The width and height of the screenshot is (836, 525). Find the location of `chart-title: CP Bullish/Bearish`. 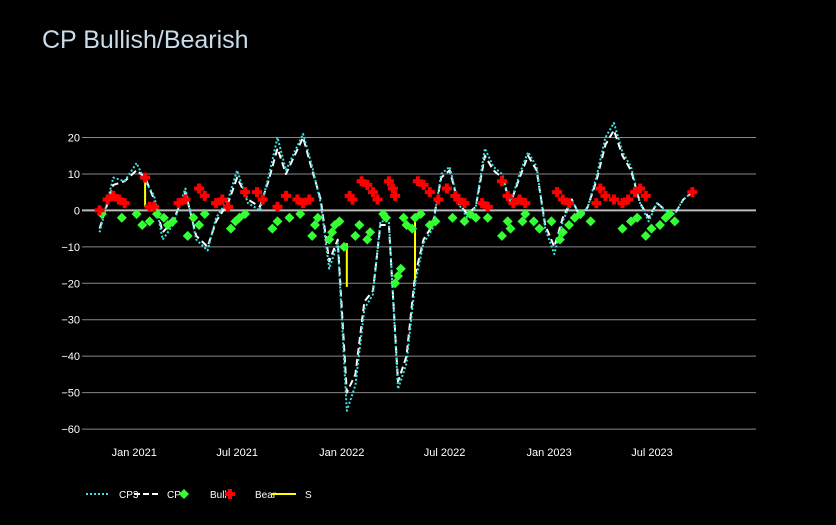

chart-title: CP Bullish/Bearish is located at coordinates (145, 40).